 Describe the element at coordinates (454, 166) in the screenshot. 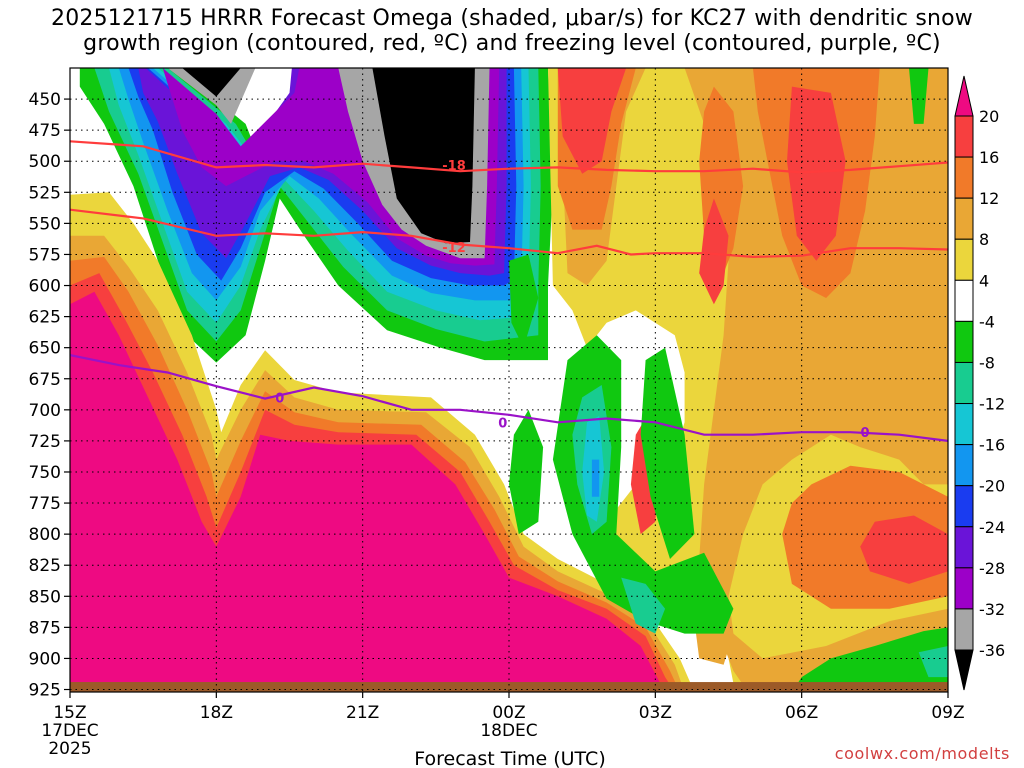

I see `contour-label--18: -18` at that location.